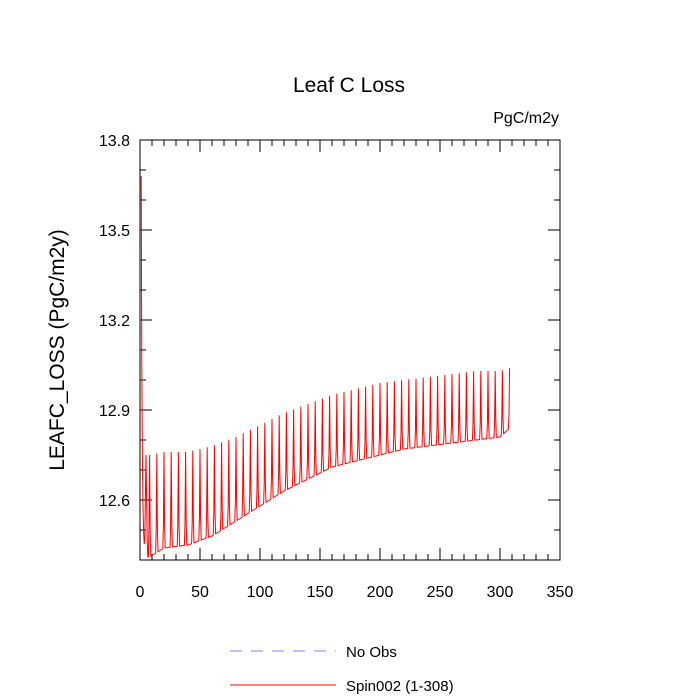 The image size is (700, 700). What do you see at coordinates (260, 592) in the screenshot?
I see `x-tick-label: 100` at bounding box center [260, 592].